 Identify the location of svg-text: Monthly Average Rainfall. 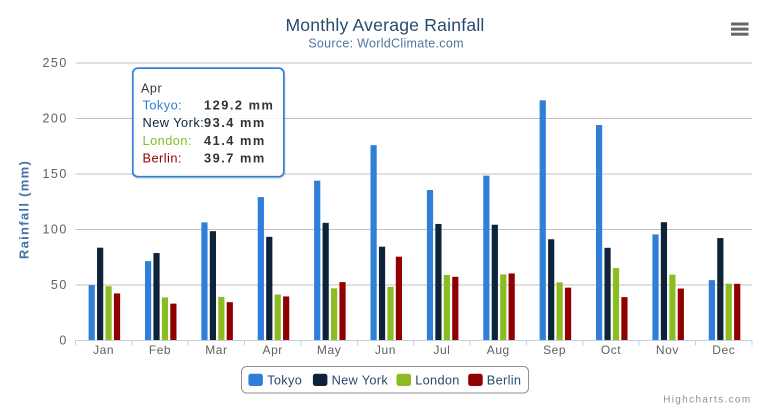
(384, 25).